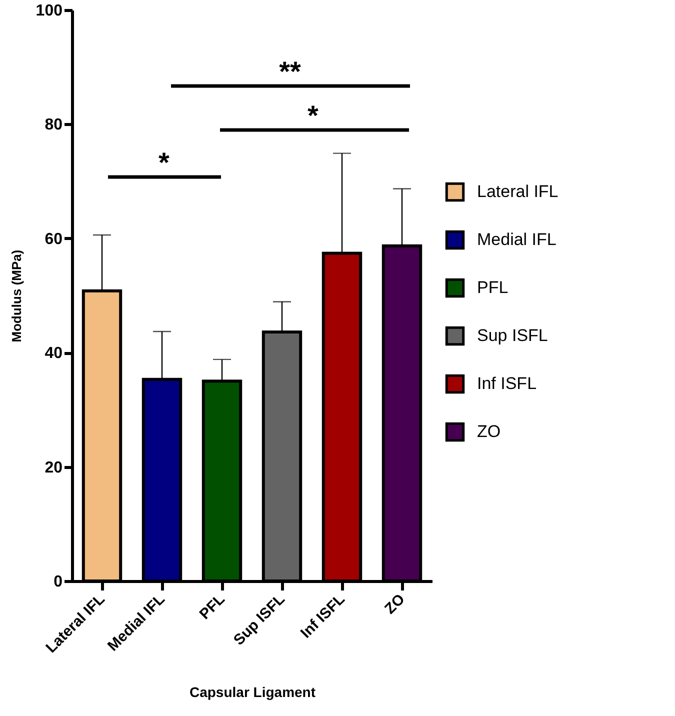 This screenshot has height=716, width=675. I want to click on legend-label: Medial IFL, so click(516, 239).